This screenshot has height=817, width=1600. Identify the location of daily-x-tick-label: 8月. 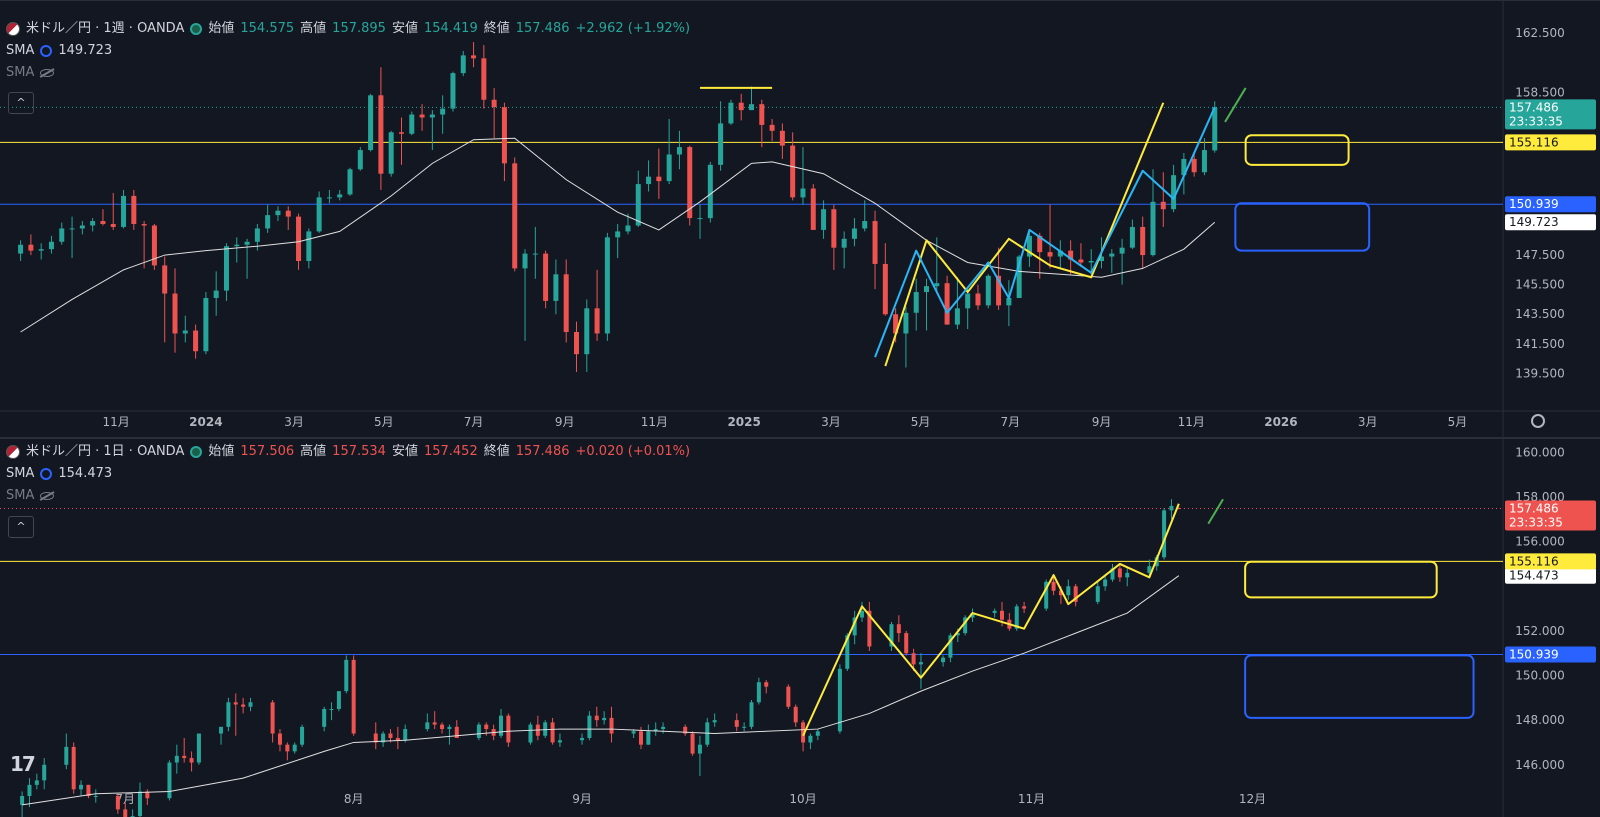
(354, 799).